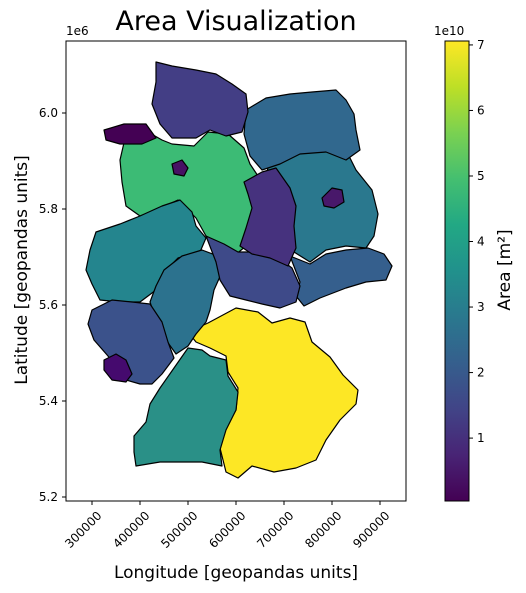 This screenshot has height=593, width=526. What do you see at coordinates (481, 438) in the screenshot?
I see `colorbar-tick-label: 1` at bounding box center [481, 438].